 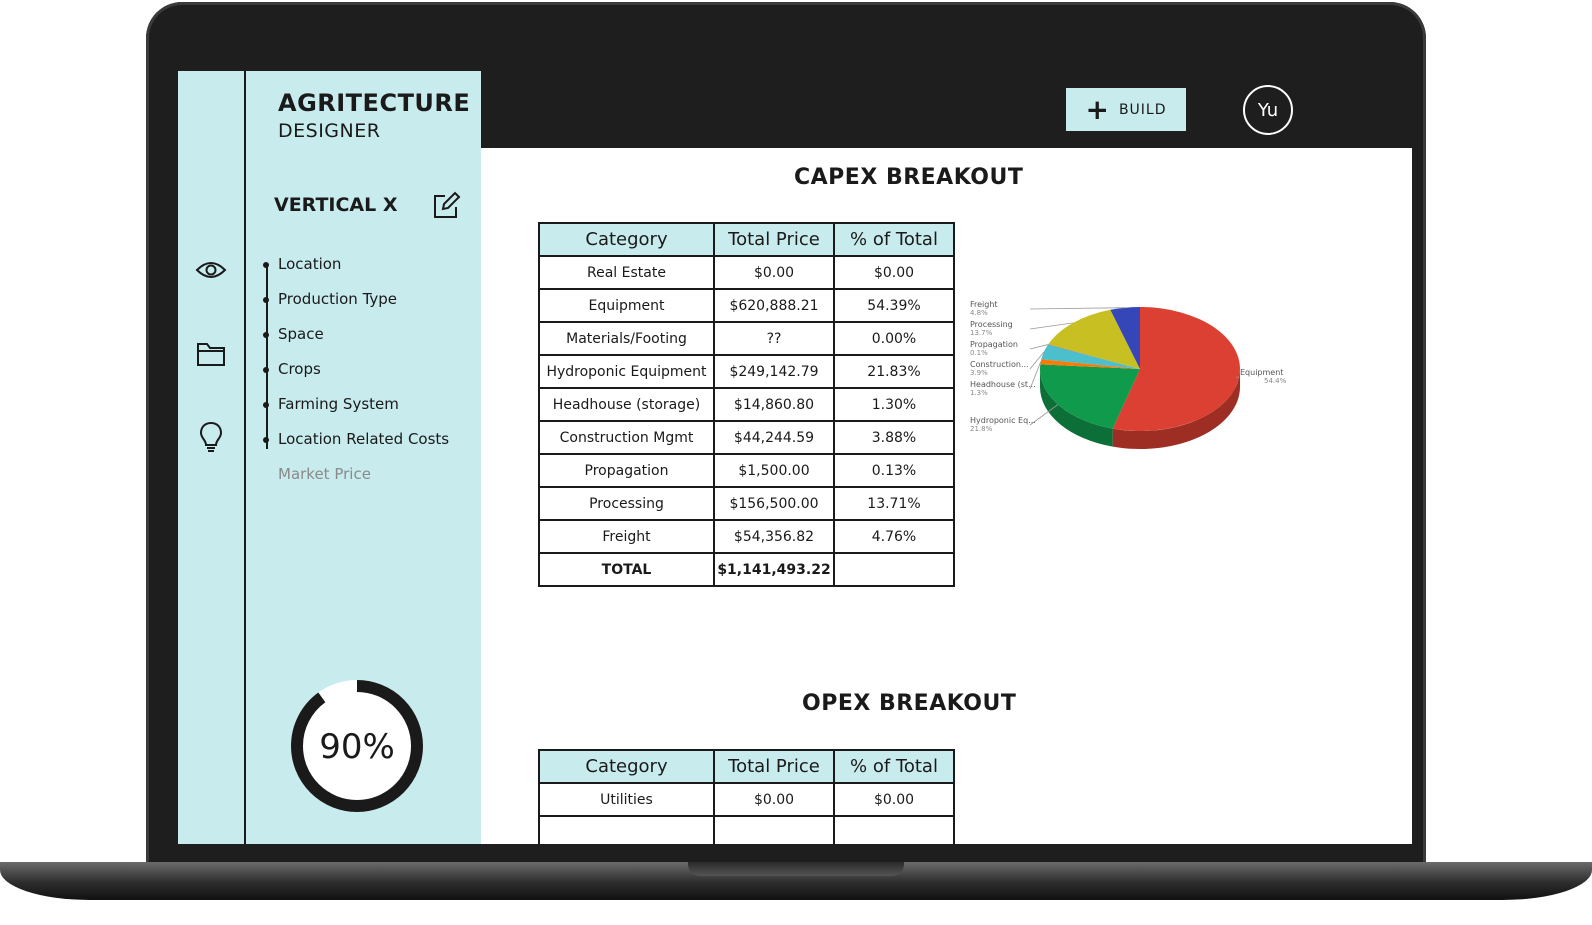 I want to click on table-row: Utilities $0.00 $0.00, so click(x=746, y=799).